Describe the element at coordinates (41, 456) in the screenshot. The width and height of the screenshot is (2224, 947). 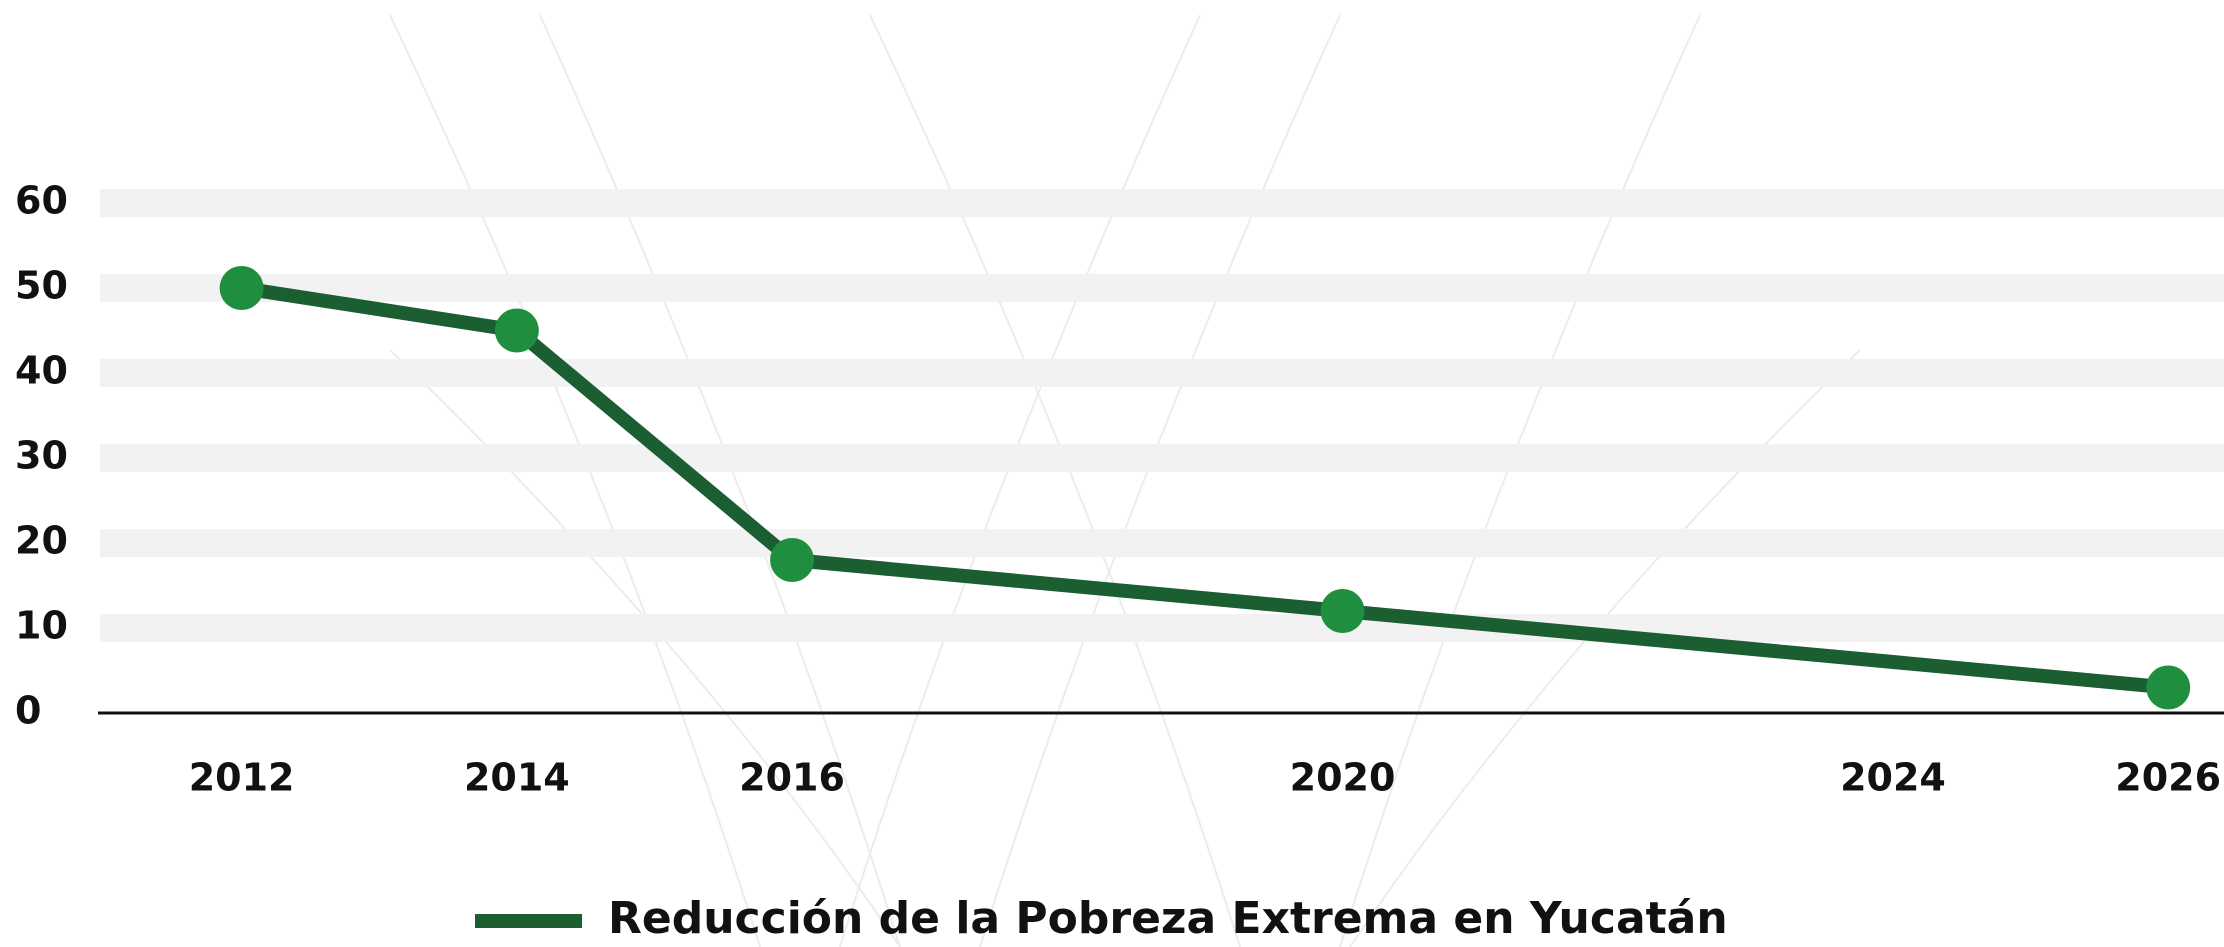
I see `y-tick-label: 30` at that location.